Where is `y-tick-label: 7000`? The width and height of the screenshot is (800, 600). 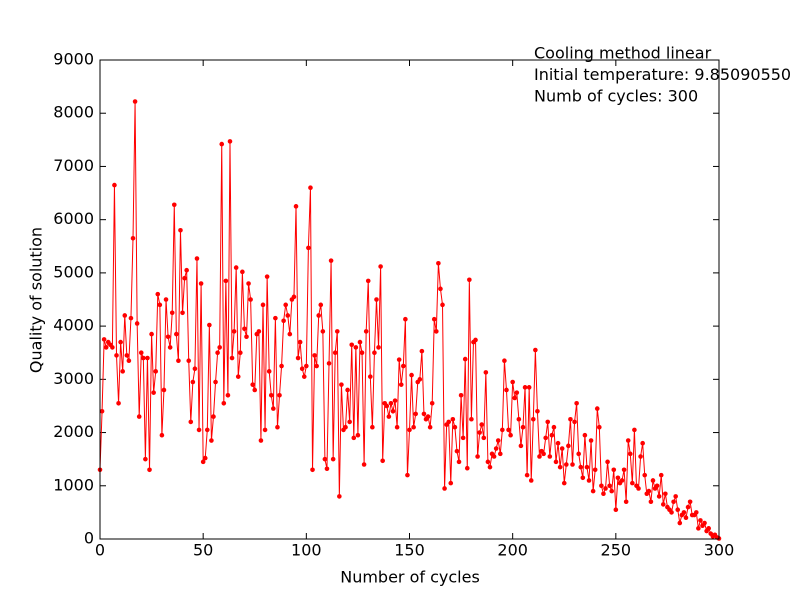
y-tick-label: 7000 is located at coordinates (73, 165).